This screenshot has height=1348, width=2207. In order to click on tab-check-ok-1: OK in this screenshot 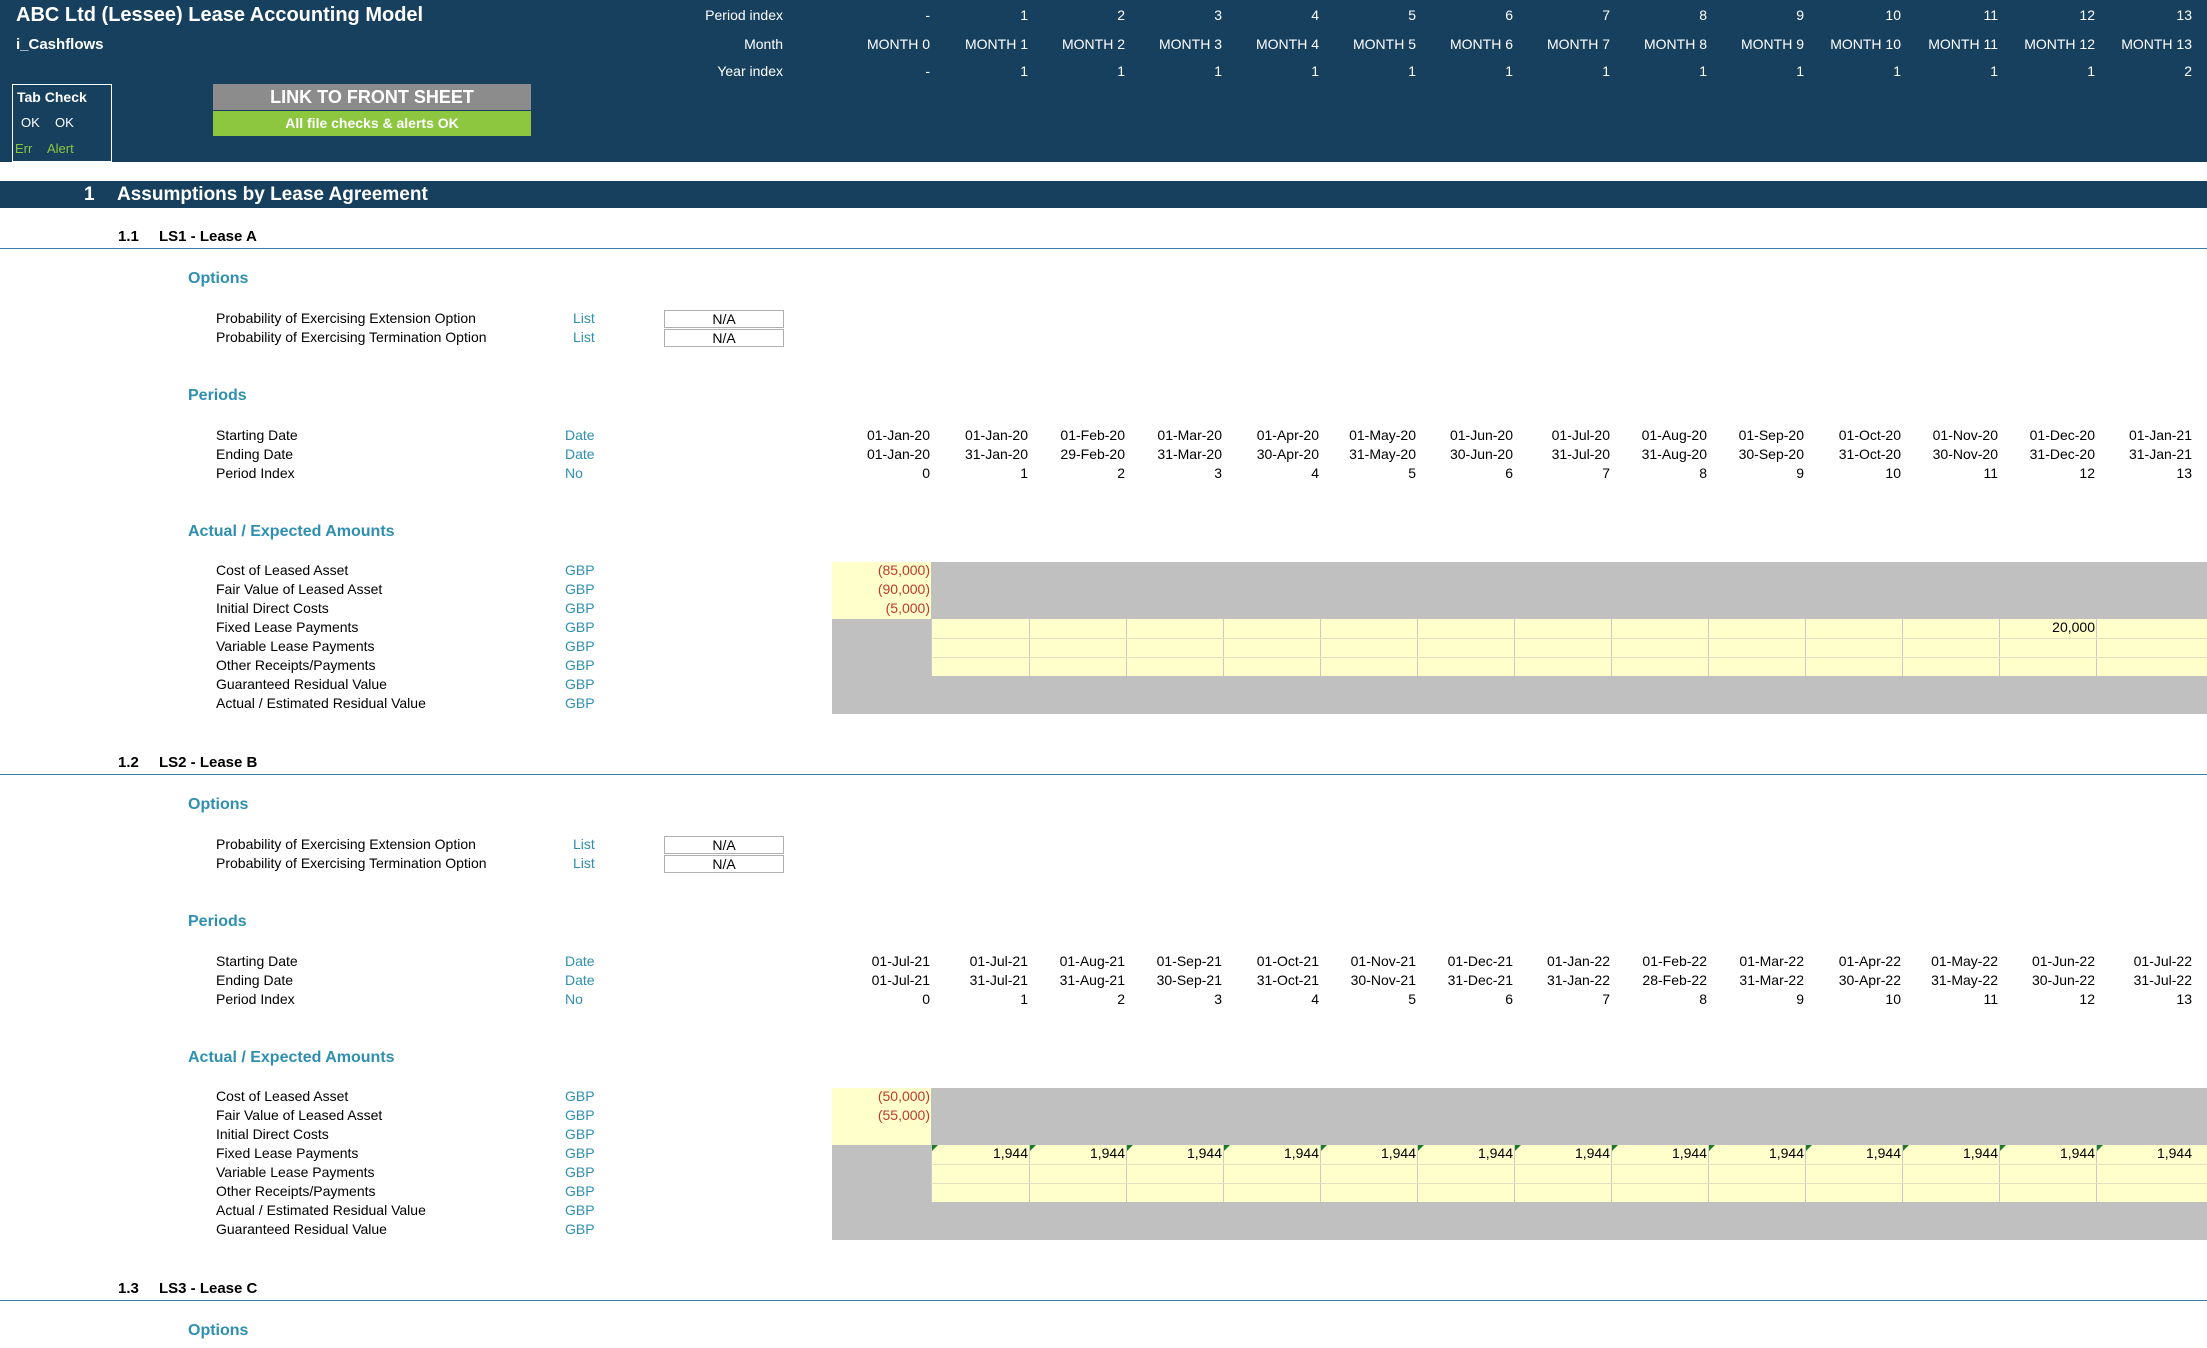, I will do `click(30, 122)`.